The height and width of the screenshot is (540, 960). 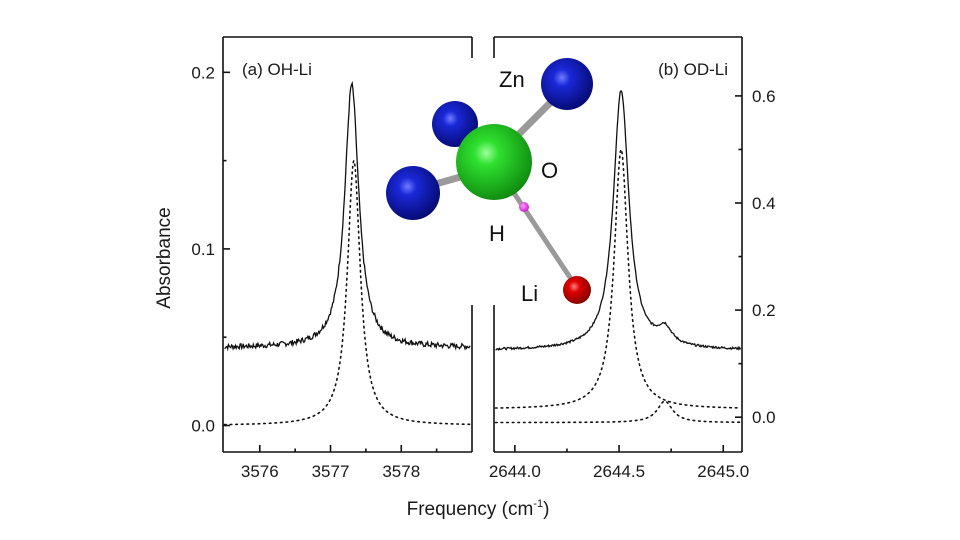 I want to click on x-tick-label: 3576, so click(x=260, y=471).